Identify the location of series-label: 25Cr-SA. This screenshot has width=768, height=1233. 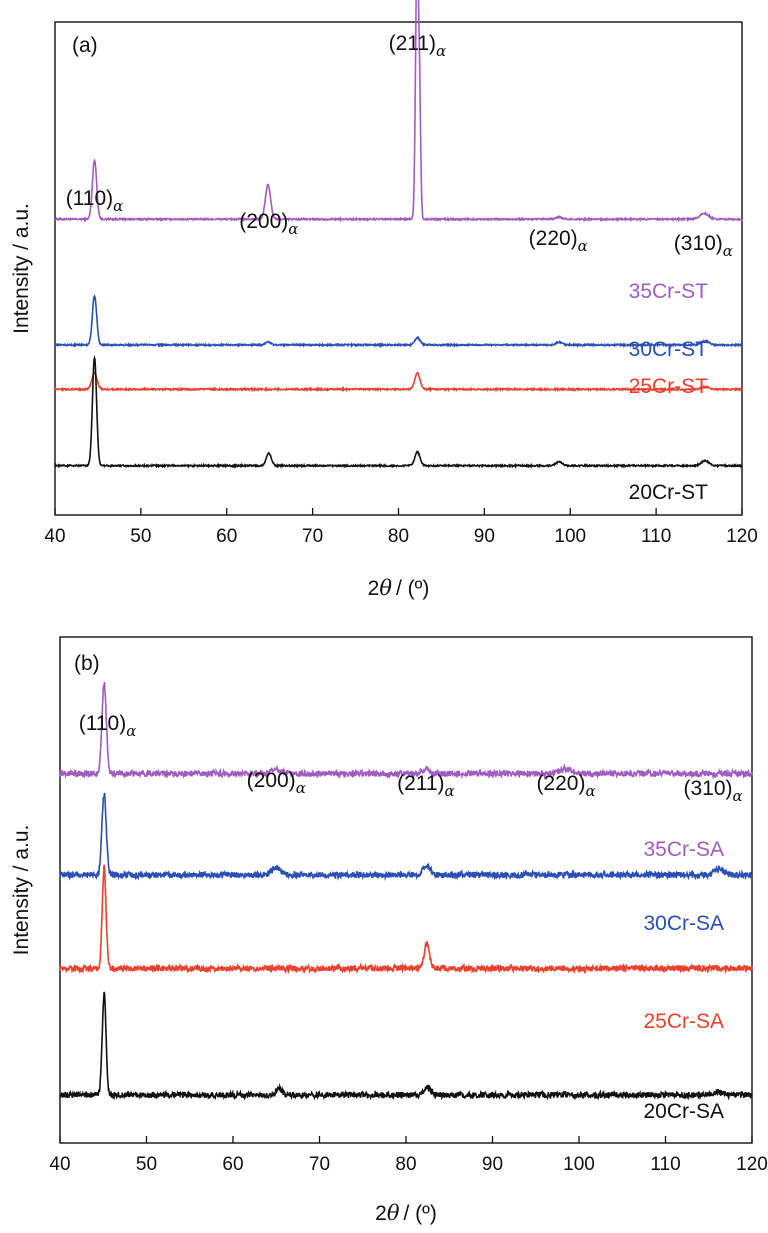
(683, 1021).